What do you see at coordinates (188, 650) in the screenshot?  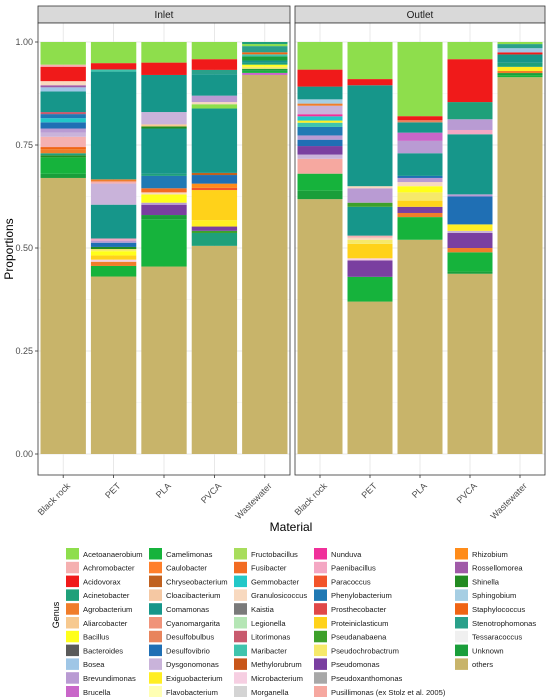 I see `legend-label: Desulfovibrio` at bounding box center [188, 650].